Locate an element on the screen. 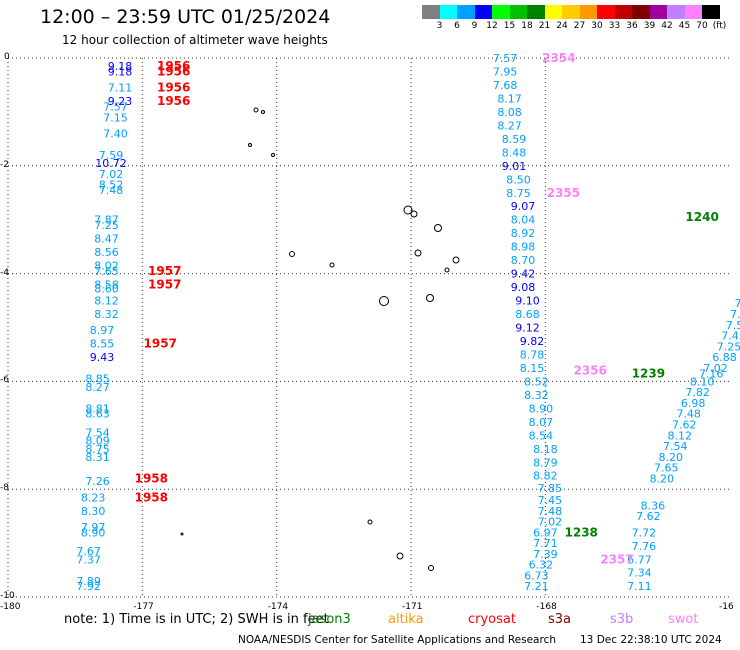 The width and height of the screenshot is (740, 650). swh-value-label: 8.23 is located at coordinates (93, 497).